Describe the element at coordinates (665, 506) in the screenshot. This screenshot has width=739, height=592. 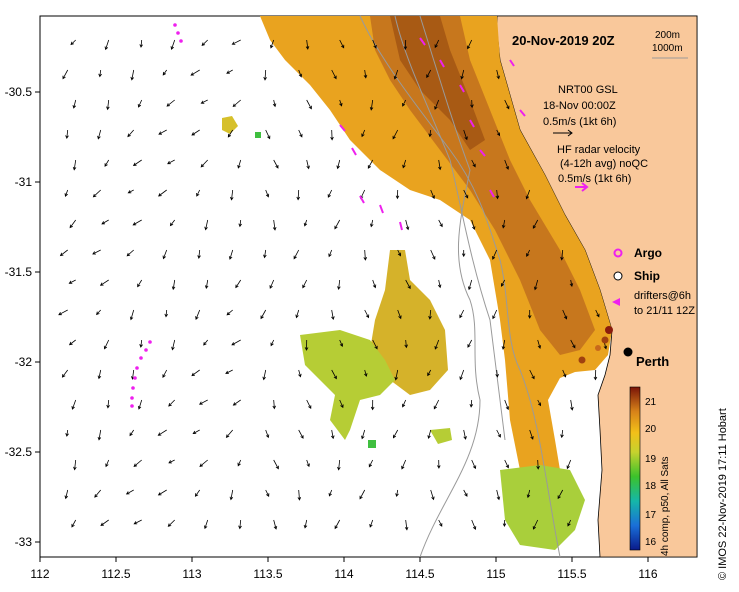
I see `colorbar-label: 4h comp, p50, All Sats` at that location.